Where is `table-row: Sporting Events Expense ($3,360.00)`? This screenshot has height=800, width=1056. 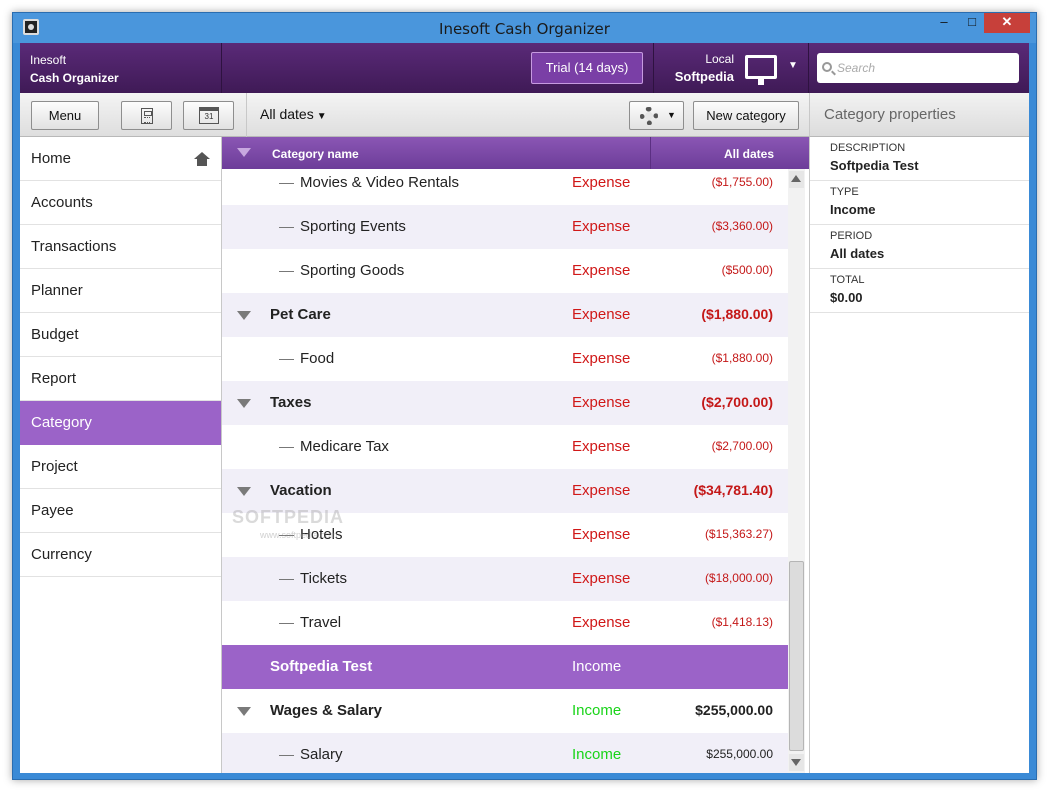 table-row: Sporting Events Expense ($3,360.00) is located at coordinates (505, 227).